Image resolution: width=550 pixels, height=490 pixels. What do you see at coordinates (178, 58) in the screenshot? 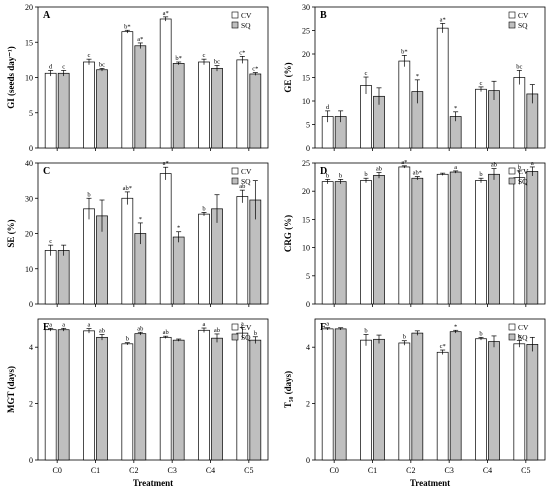
I see `significance-label: b*` at bounding box center [178, 58].